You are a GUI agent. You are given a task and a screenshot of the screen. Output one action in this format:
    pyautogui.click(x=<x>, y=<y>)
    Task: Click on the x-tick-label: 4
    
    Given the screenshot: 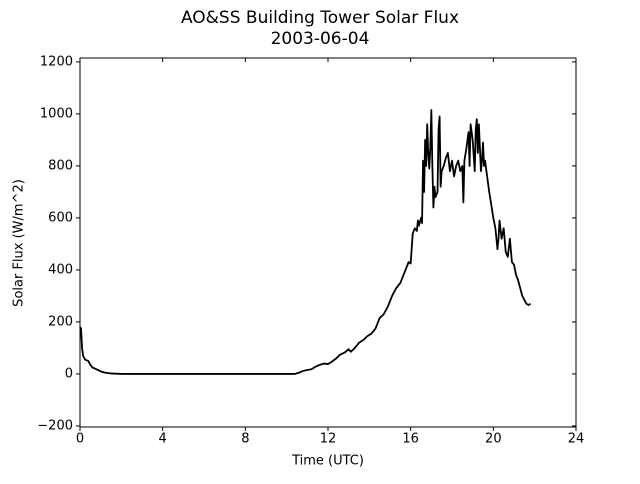 What is the action you would take?
    pyautogui.click(x=163, y=439)
    